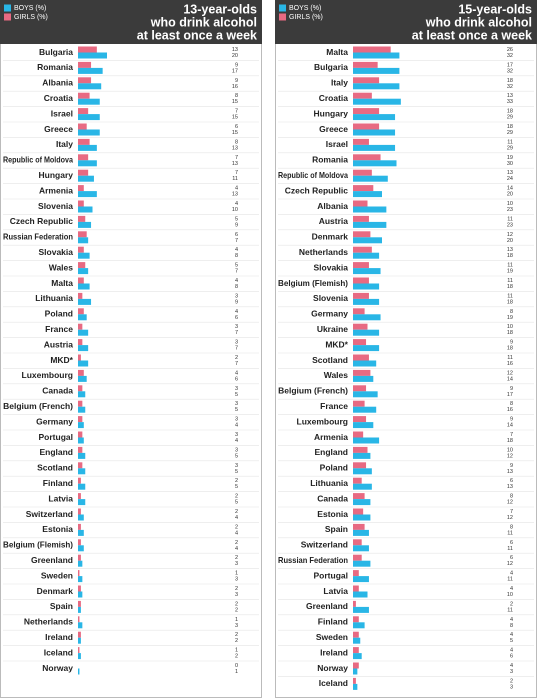 This screenshot has height=700, width=537. What do you see at coordinates (510, 241) in the screenshot?
I see `value-label: 20` at bounding box center [510, 241].